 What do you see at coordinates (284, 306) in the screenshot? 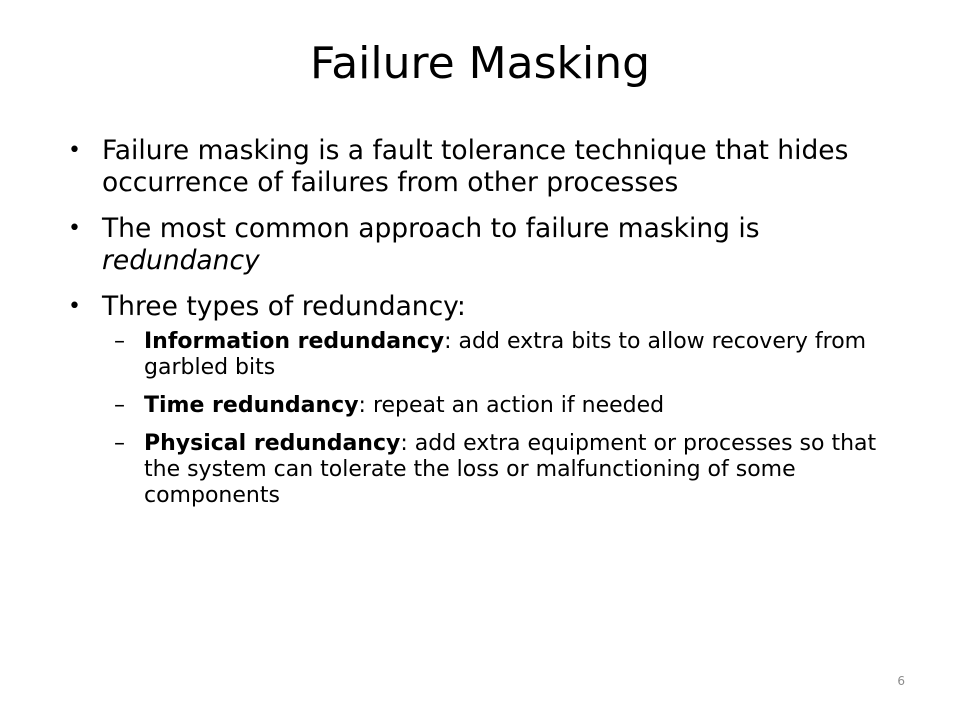
I see `bullet-text: Three types of redundancy:` at bounding box center [284, 306].